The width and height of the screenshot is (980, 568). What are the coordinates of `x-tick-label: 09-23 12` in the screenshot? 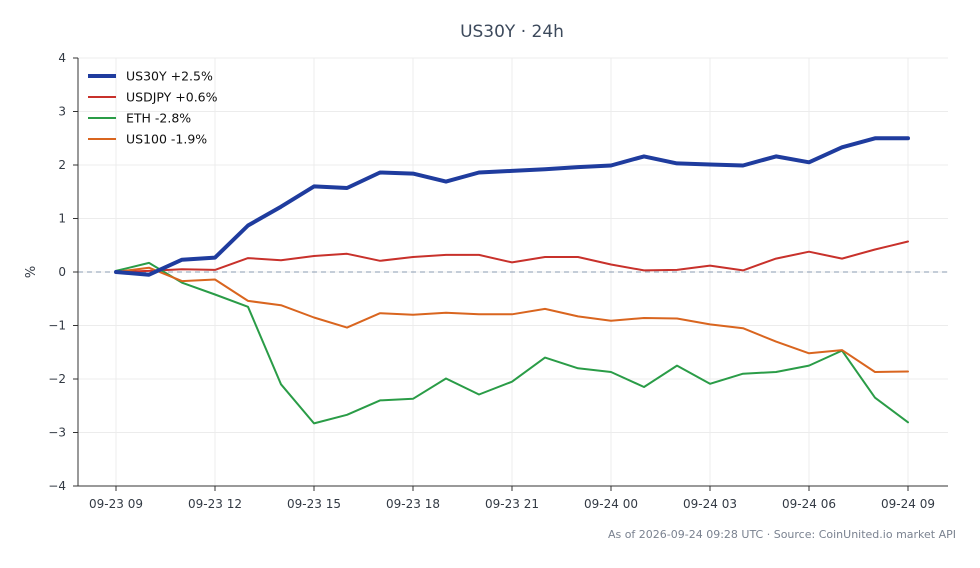 It's located at (215, 504).